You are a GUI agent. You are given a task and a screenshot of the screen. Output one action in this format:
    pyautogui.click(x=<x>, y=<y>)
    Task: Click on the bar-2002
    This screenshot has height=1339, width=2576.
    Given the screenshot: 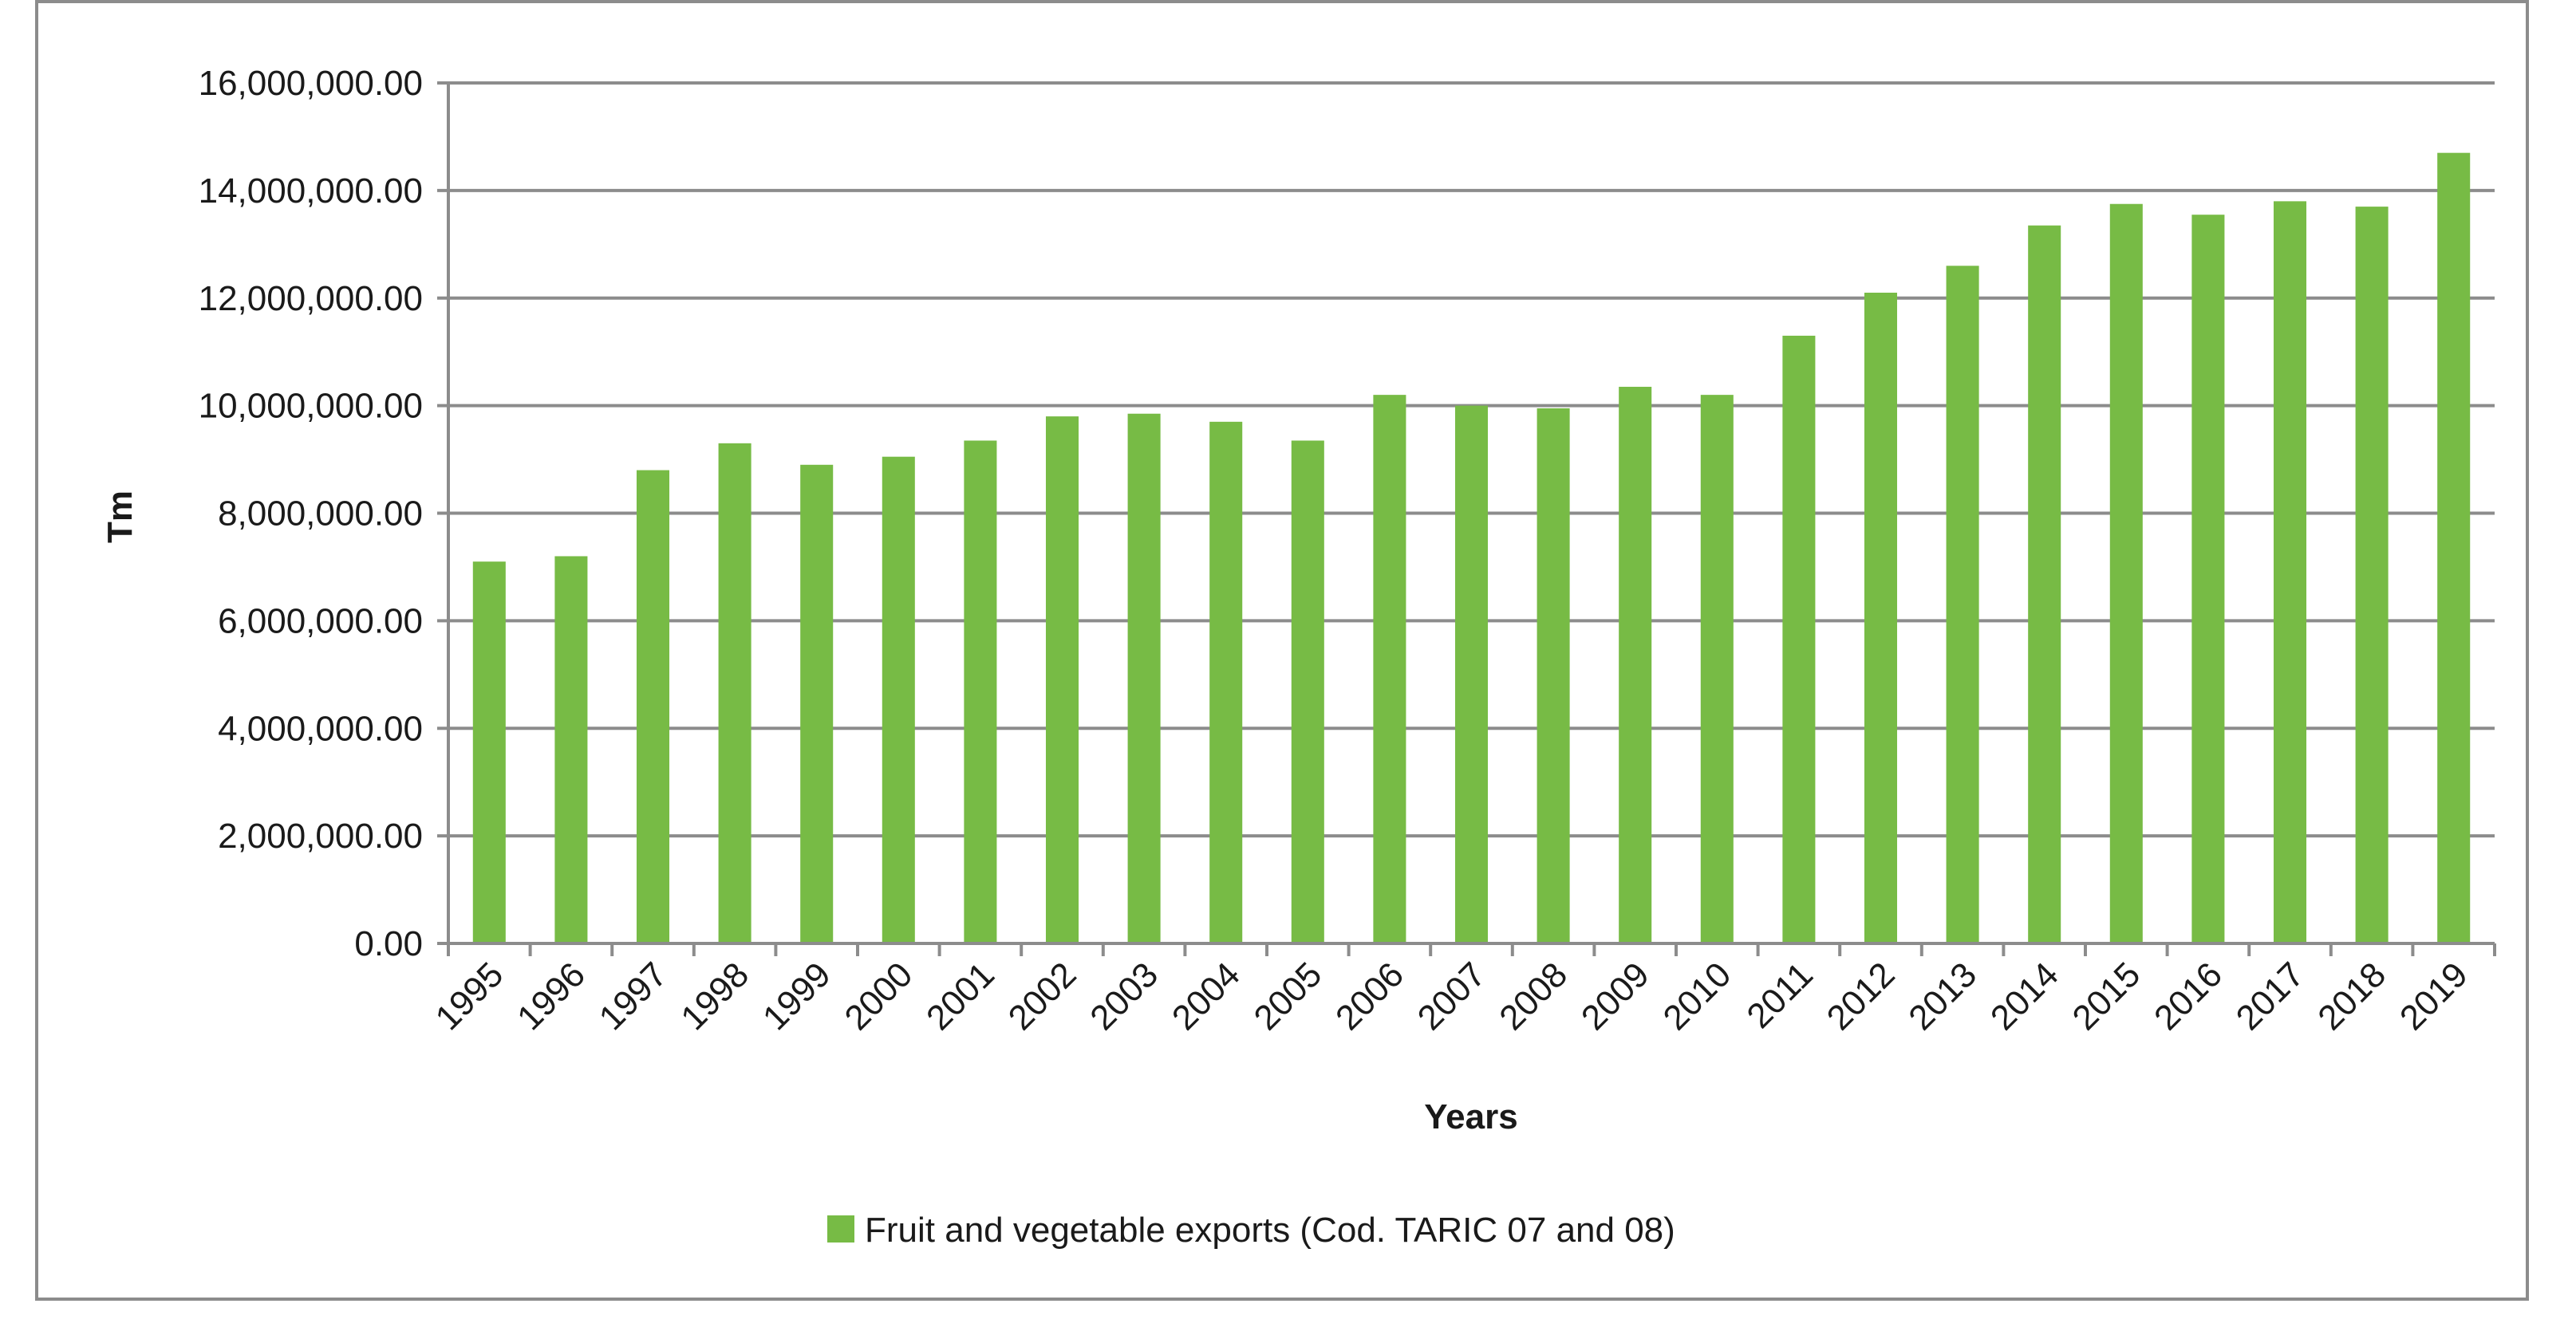 What is the action you would take?
    pyautogui.click(x=1062, y=679)
    